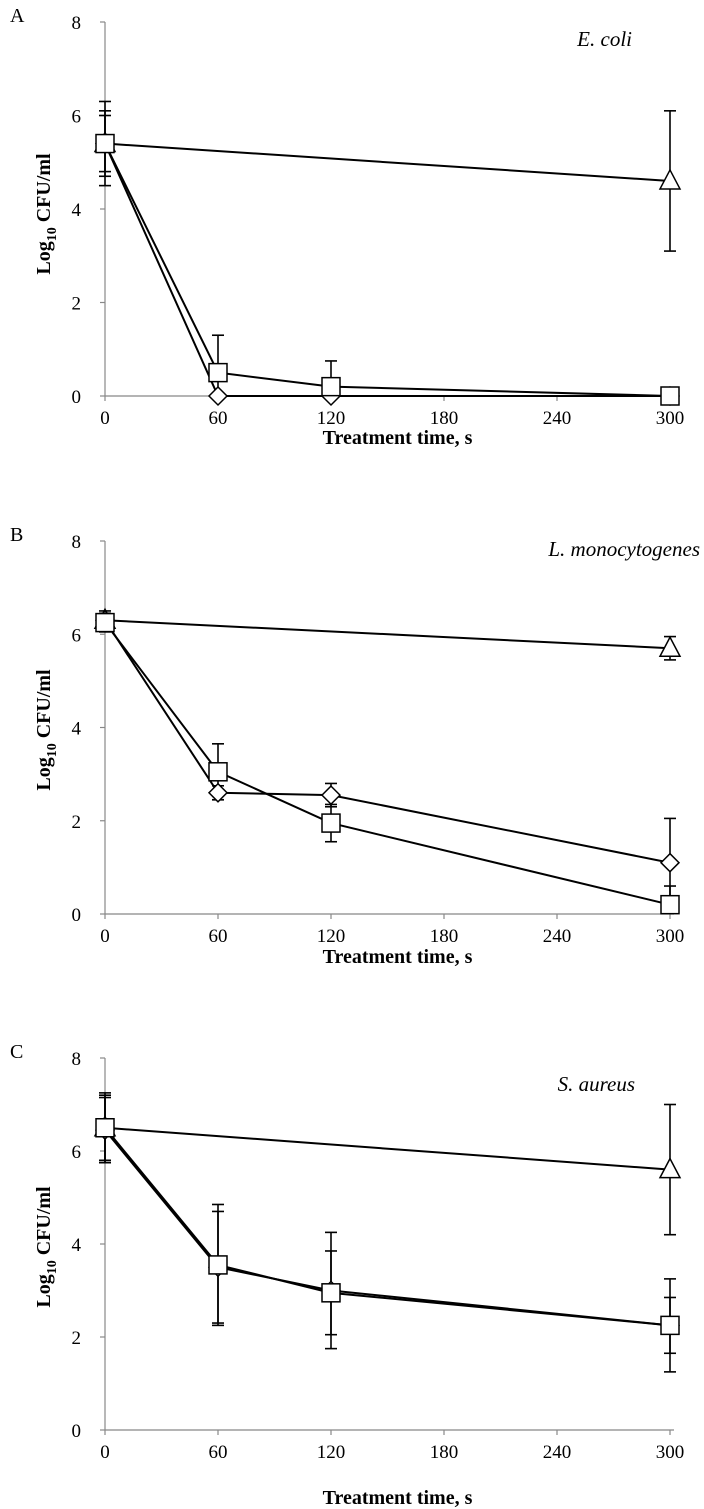 Image resolution: width=704 pixels, height=1509 pixels. Describe the element at coordinates (16, 1052) in the screenshot. I see `panel-letter: C` at that location.